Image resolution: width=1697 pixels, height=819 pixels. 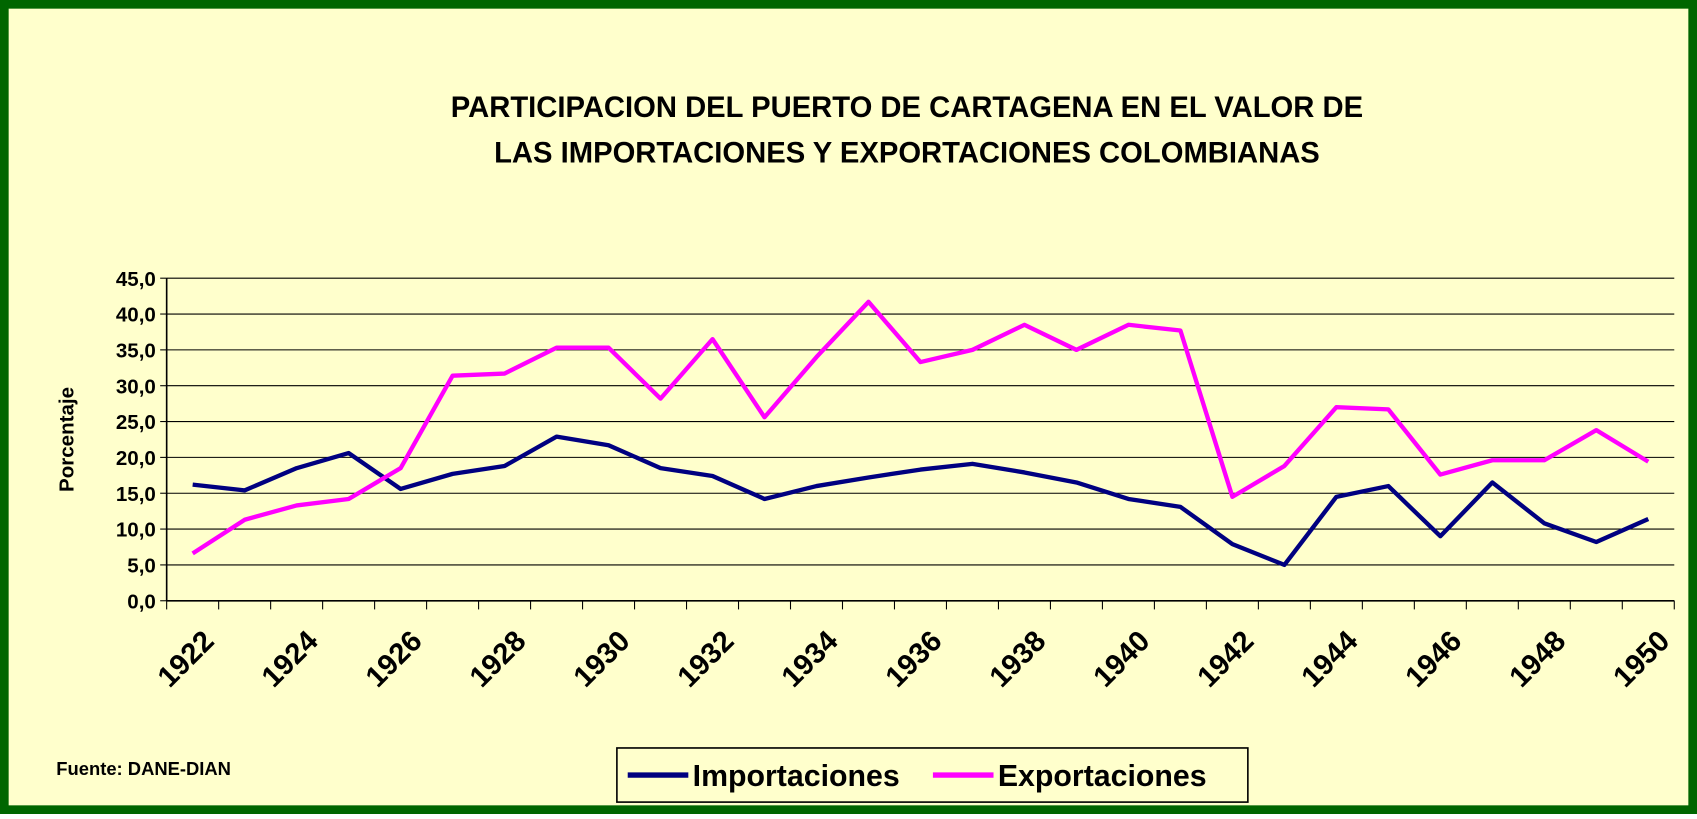 What do you see at coordinates (136, 350) in the screenshot?
I see `y-tick-label: 35,0` at bounding box center [136, 350].